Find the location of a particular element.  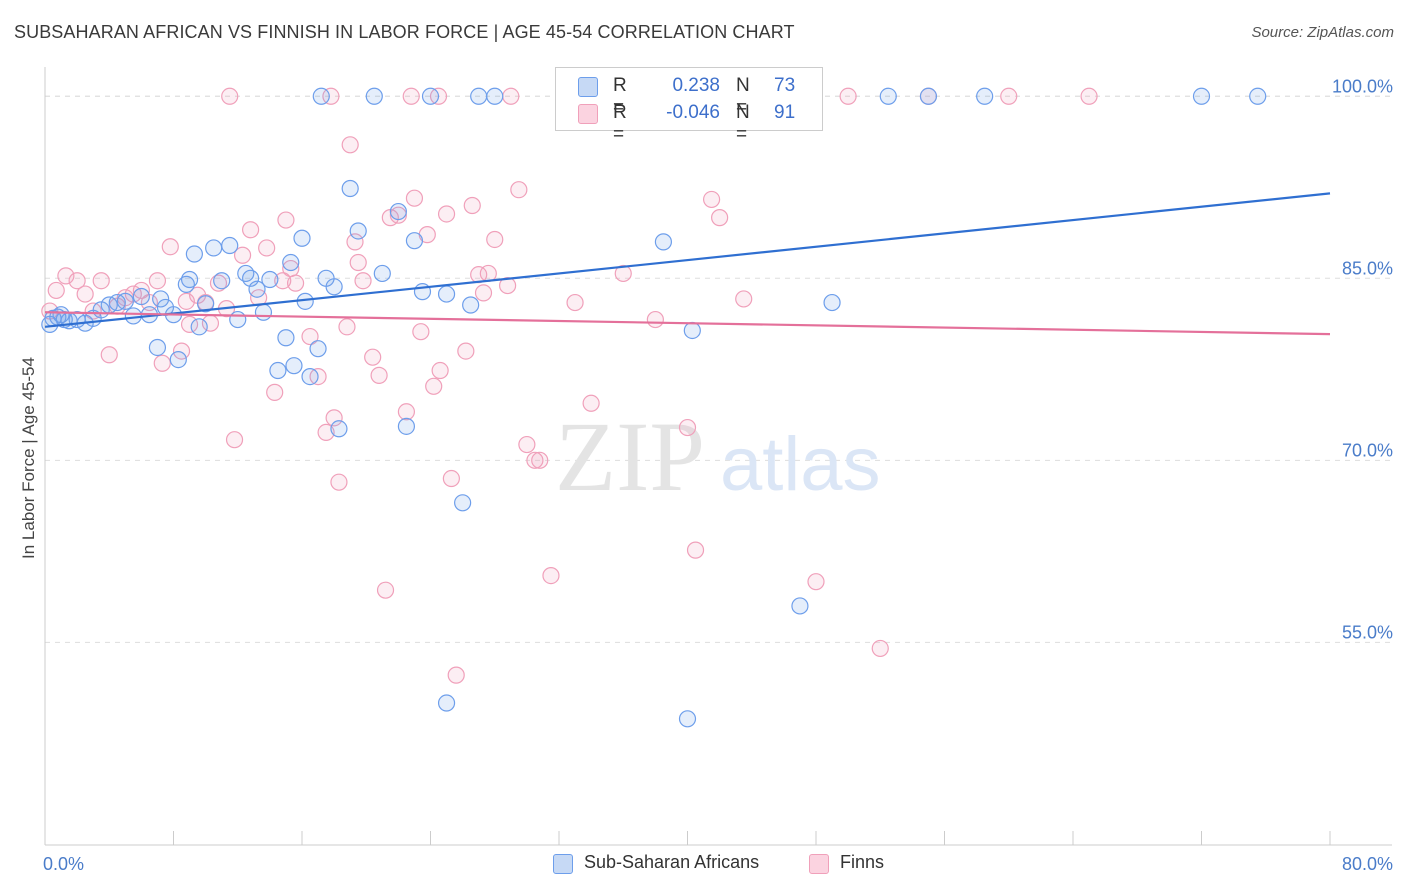

legend-r-value: 0.238 is located at coordinates (696, 85).